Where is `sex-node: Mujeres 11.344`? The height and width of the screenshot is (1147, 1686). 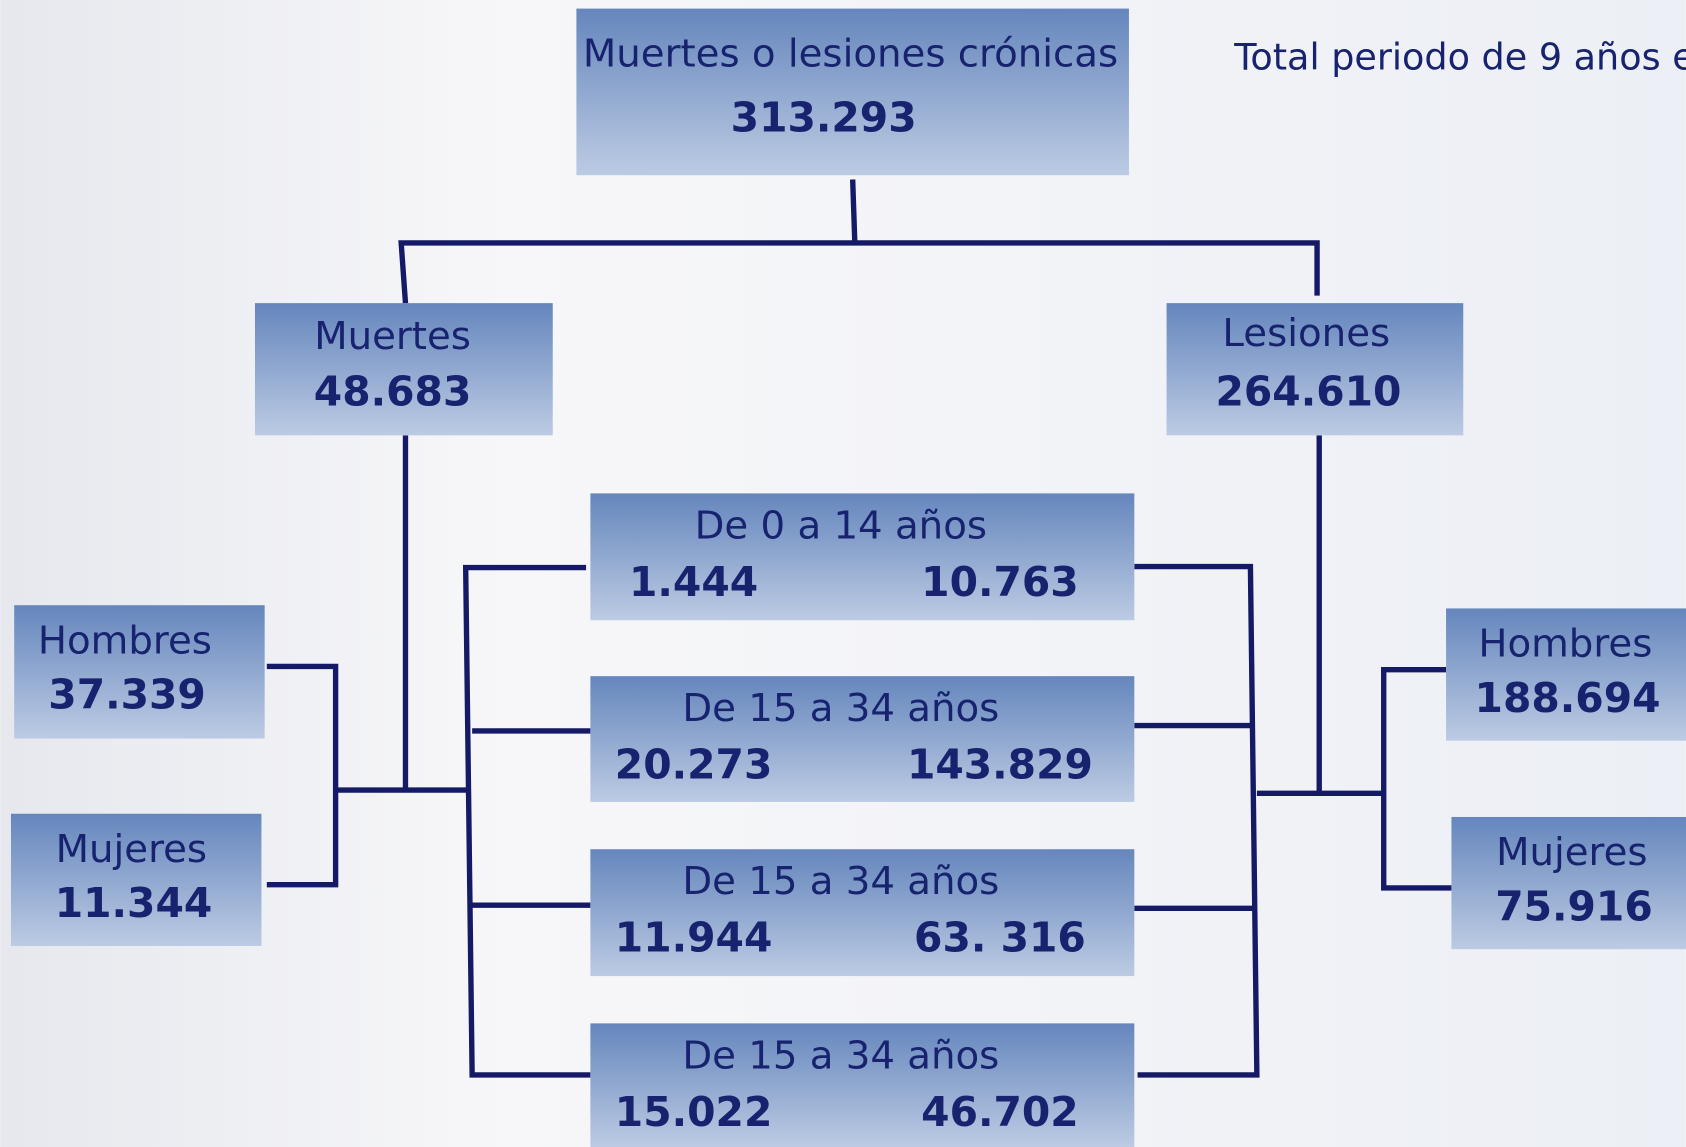
sex-node: Mujeres 11.344 is located at coordinates (136, 879).